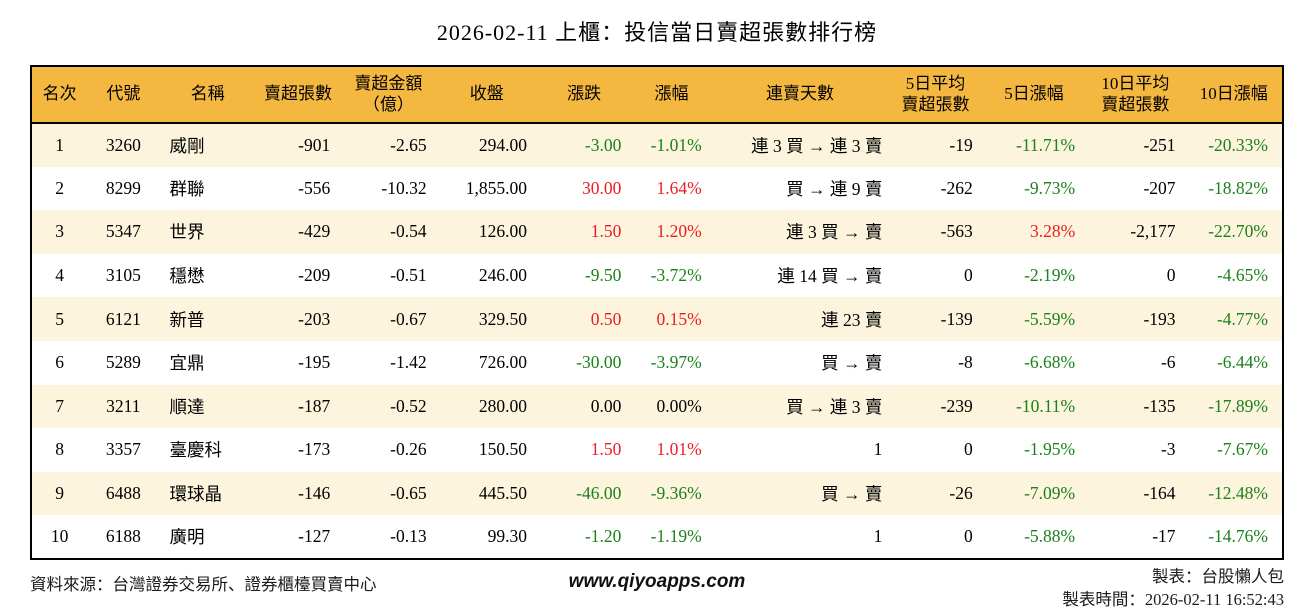 This screenshot has height=612, width=1314. What do you see at coordinates (961, 144) in the screenshot?
I see `cell-avg5: -19` at bounding box center [961, 144].